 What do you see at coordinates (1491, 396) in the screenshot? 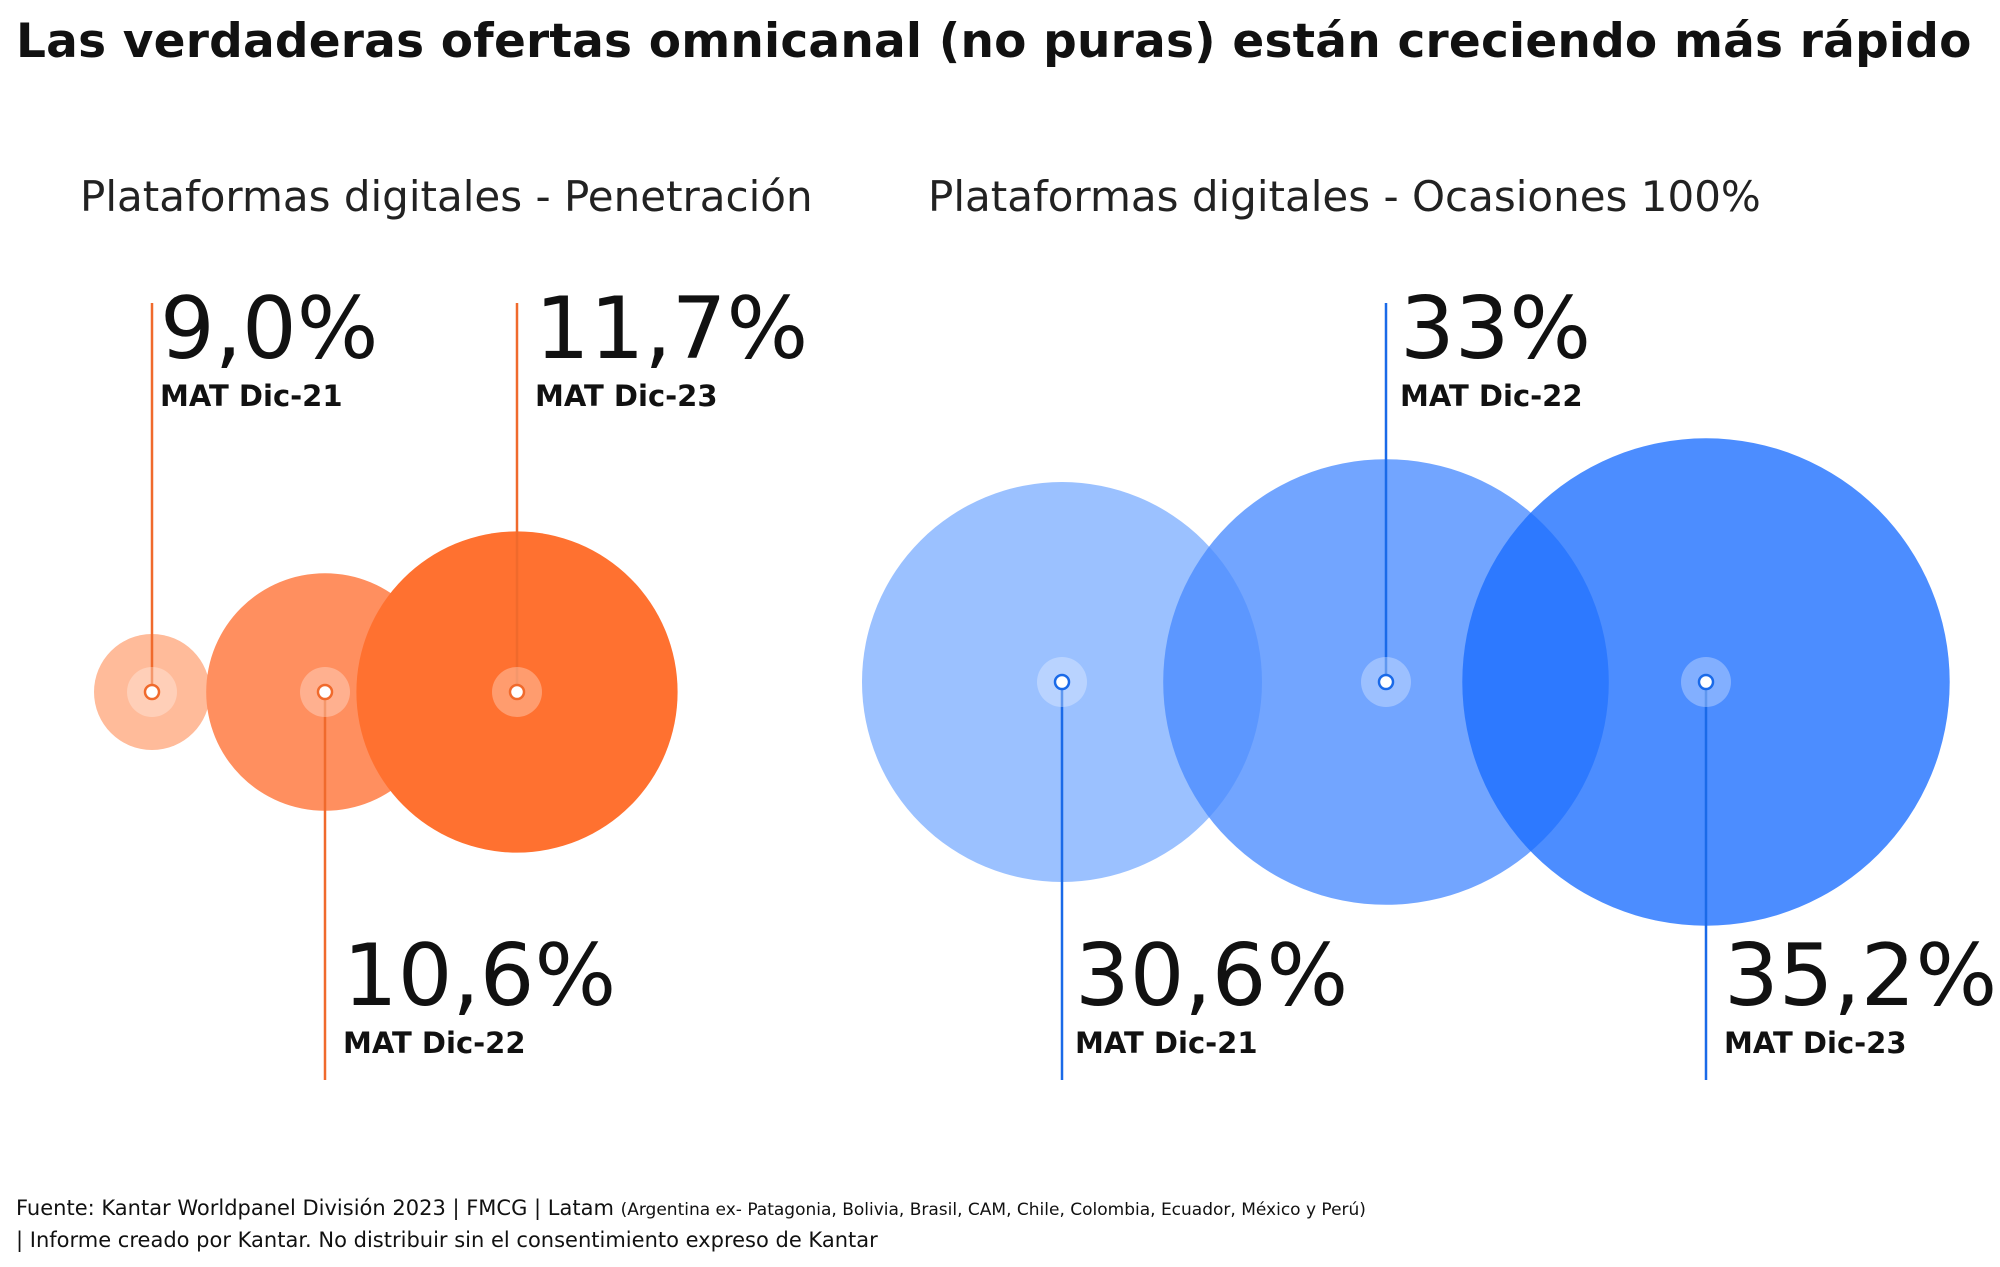
I see `category-label-blue-2: MAT Dic-22` at bounding box center [1491, 396].